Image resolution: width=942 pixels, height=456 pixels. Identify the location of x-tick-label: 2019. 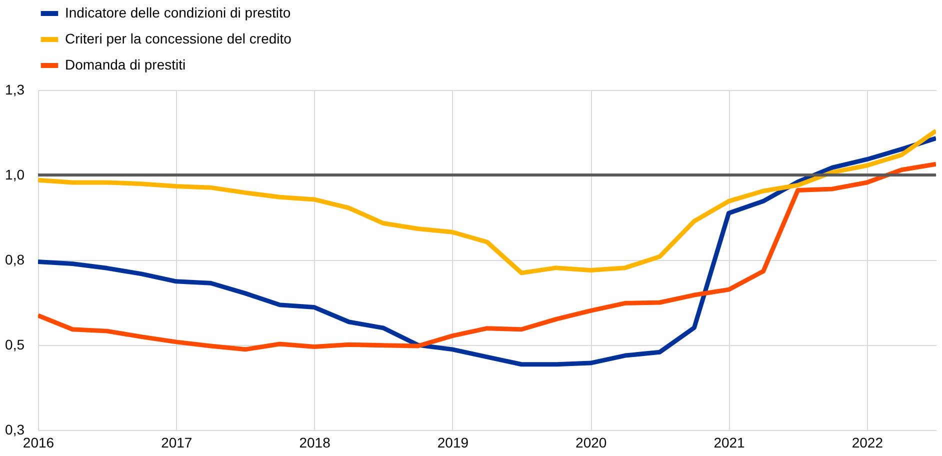
(453, 442).